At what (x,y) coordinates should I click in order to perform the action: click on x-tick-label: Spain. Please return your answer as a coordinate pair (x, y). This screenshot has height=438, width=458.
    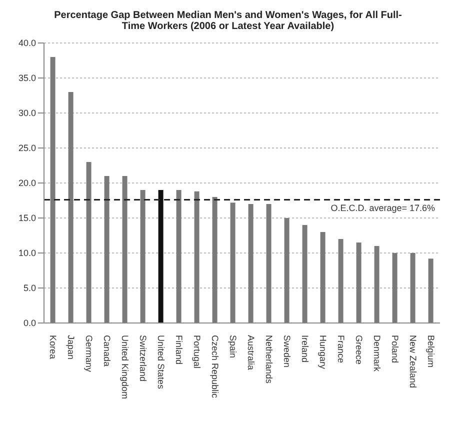
    Looking at the image, I should click on (233, 346).